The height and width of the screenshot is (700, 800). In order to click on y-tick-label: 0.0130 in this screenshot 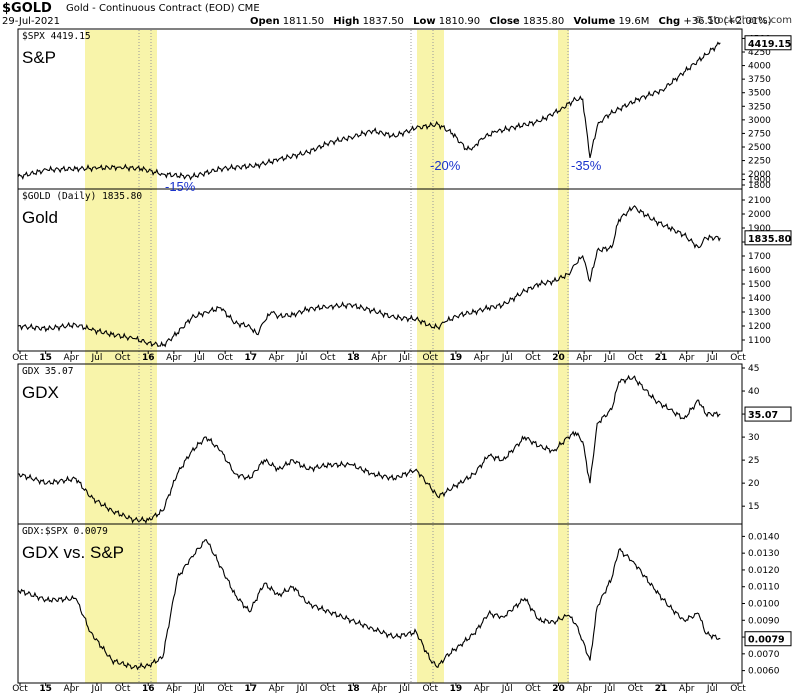, I will do `click(764, 554)`.